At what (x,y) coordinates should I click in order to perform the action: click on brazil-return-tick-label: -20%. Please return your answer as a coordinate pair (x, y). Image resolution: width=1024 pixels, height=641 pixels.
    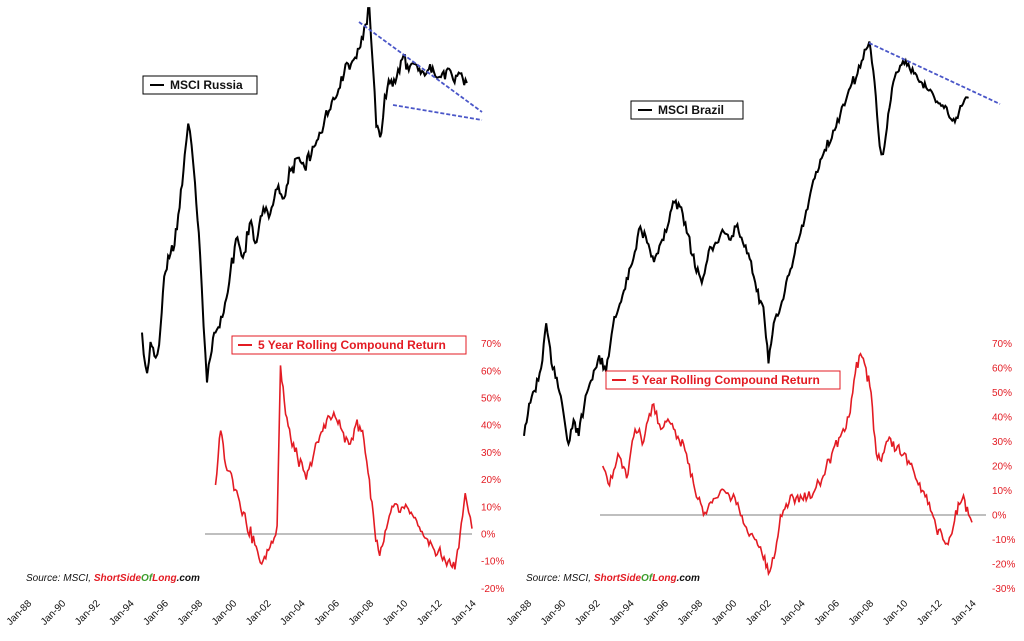
    Looking at the image, I should click on (1003, 565).